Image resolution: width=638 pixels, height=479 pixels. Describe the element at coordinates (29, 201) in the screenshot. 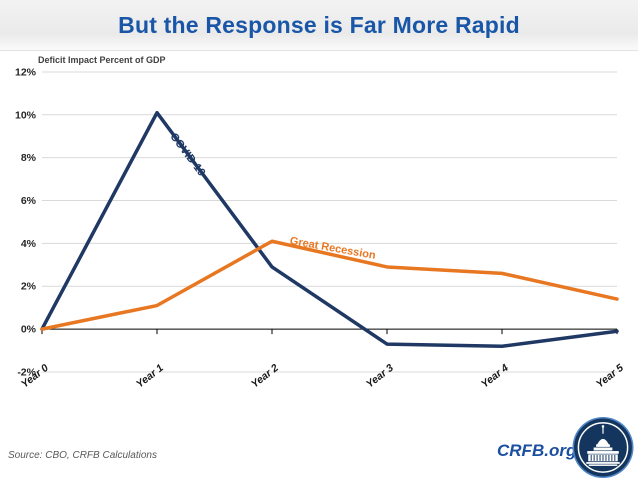

I see `y-tick-label-6pct: 6%` at that location.